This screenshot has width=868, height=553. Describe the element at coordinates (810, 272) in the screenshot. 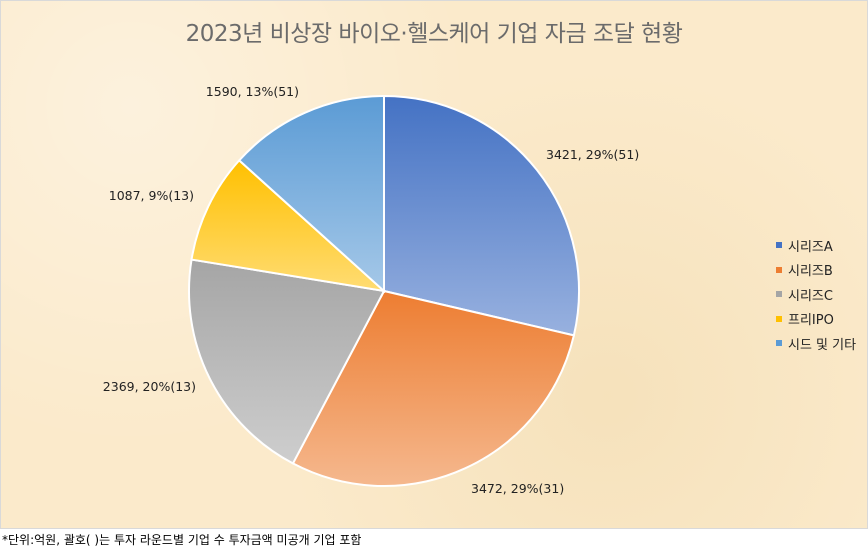

I see `legend-label: 시리즈B` at that location.